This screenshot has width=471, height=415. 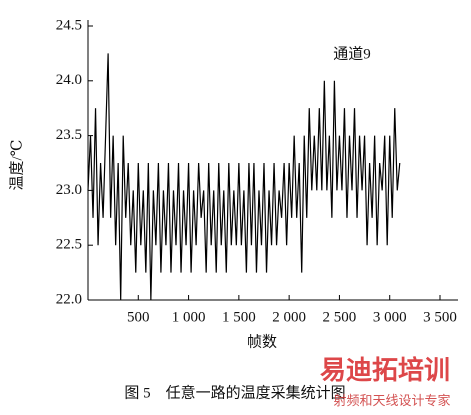 I want to click on x-tick-label: 2 500, so click(x=340, y=317).